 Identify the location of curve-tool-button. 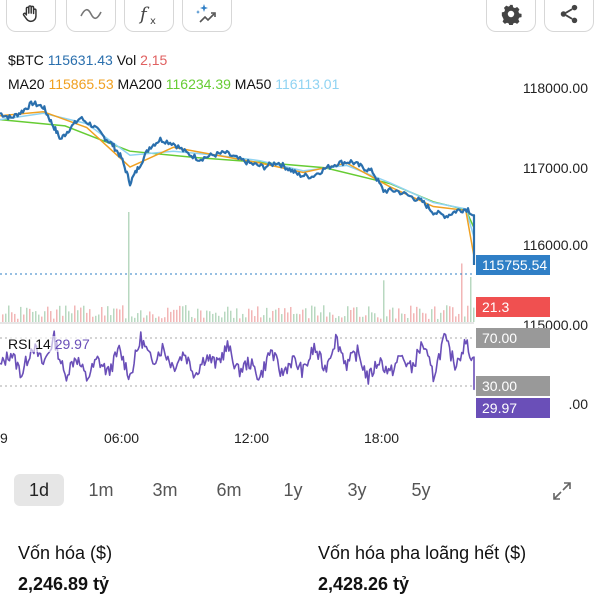
(91, 16).